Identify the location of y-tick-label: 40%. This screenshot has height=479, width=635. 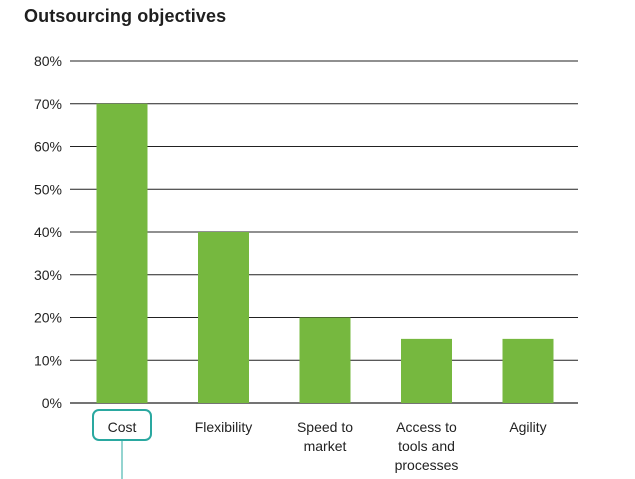
(48, 232).